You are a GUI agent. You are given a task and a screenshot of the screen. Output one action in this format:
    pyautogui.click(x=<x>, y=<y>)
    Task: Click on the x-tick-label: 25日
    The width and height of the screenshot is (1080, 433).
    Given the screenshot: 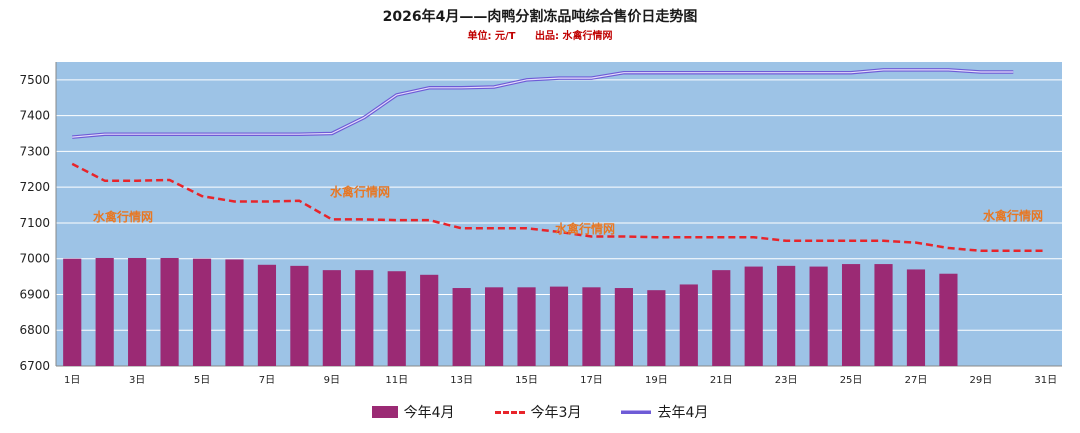 What is the action you would take?
    pyautogui.click(x=851, y=380)
    